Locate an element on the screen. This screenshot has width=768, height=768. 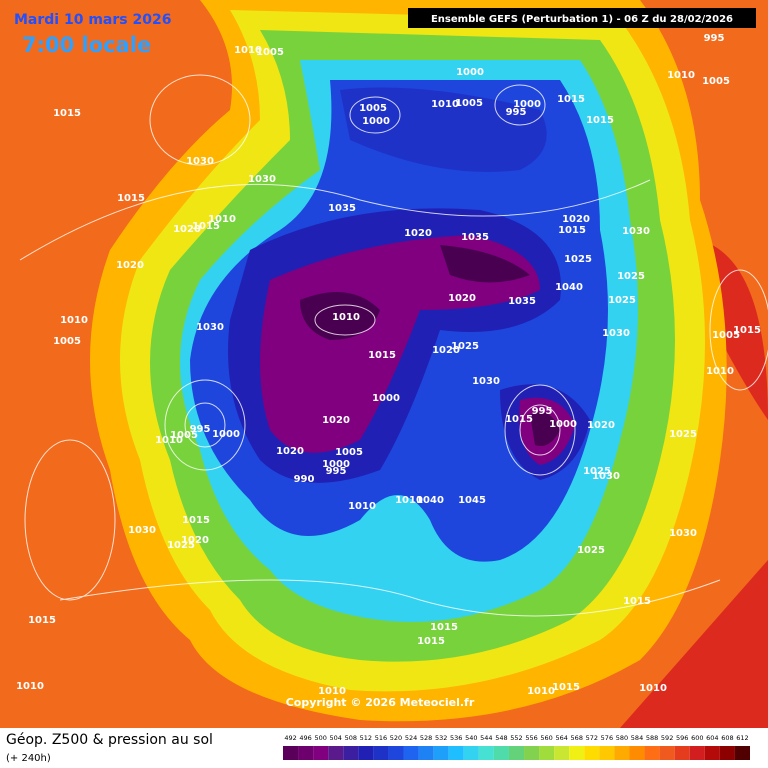
scale-label: 536 is located at coordinates (456, 738).